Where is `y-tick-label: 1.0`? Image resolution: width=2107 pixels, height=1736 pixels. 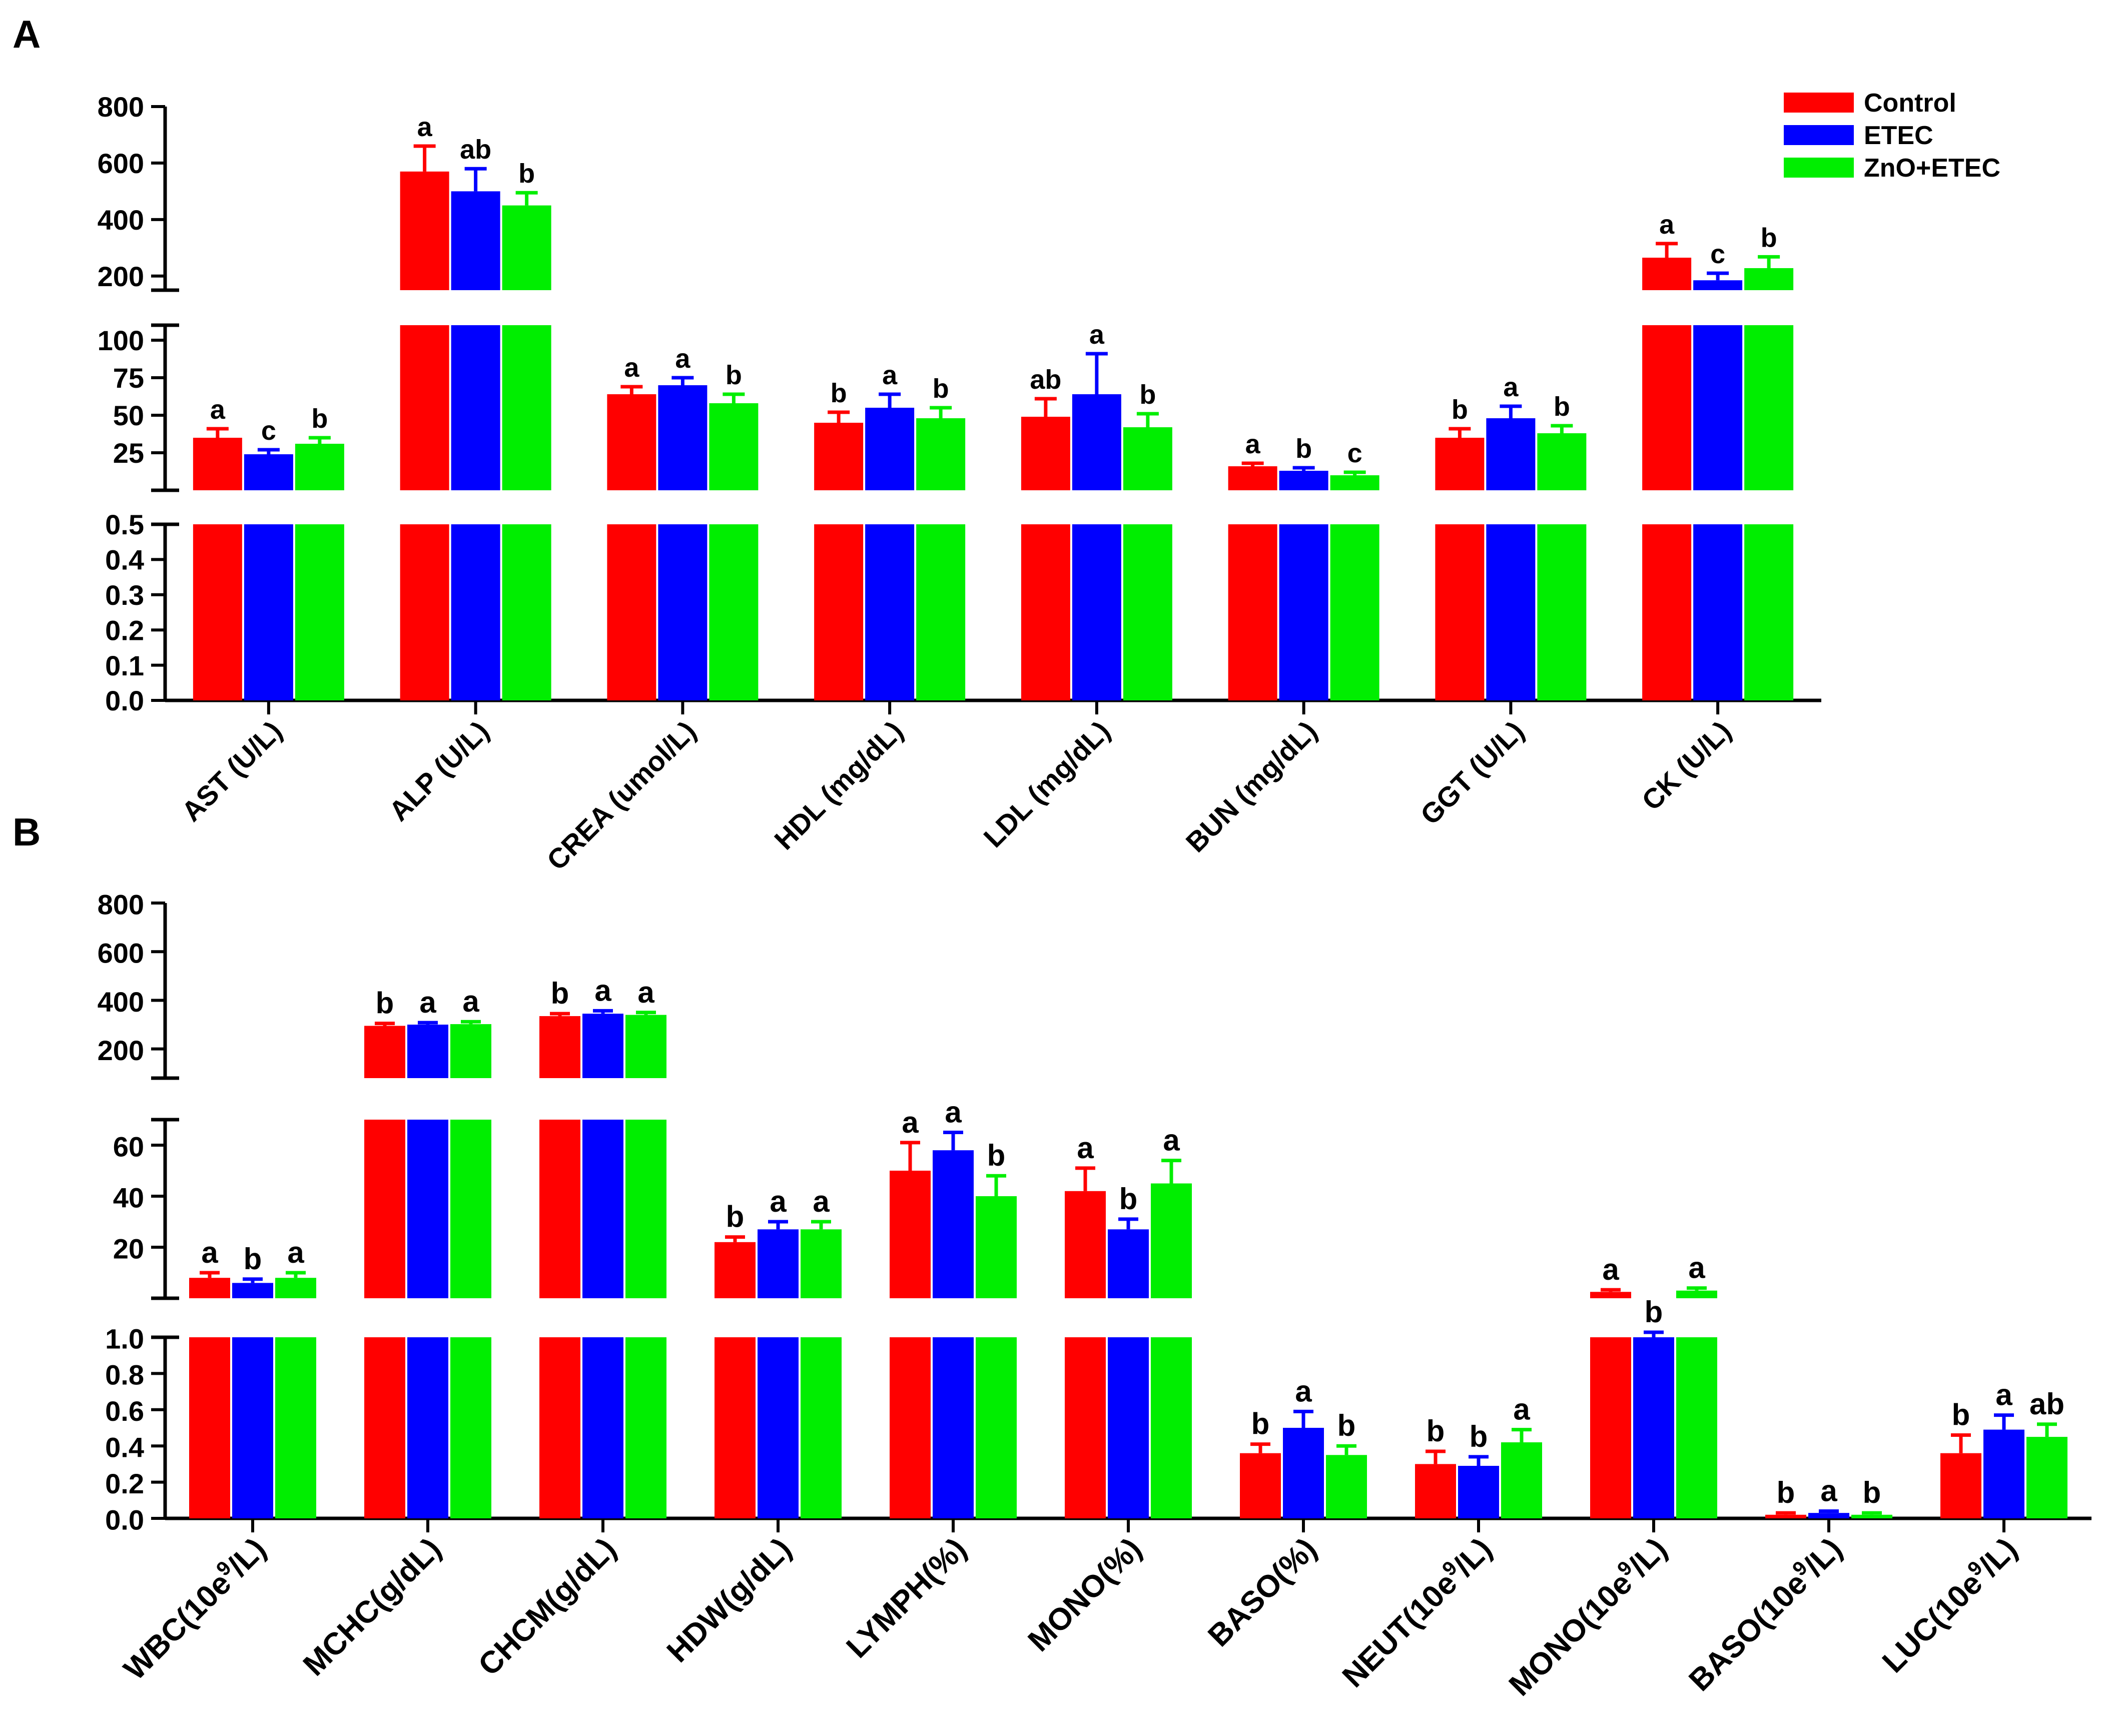
y-tick-label: 1.0 is located at coordinates (125, 1338).